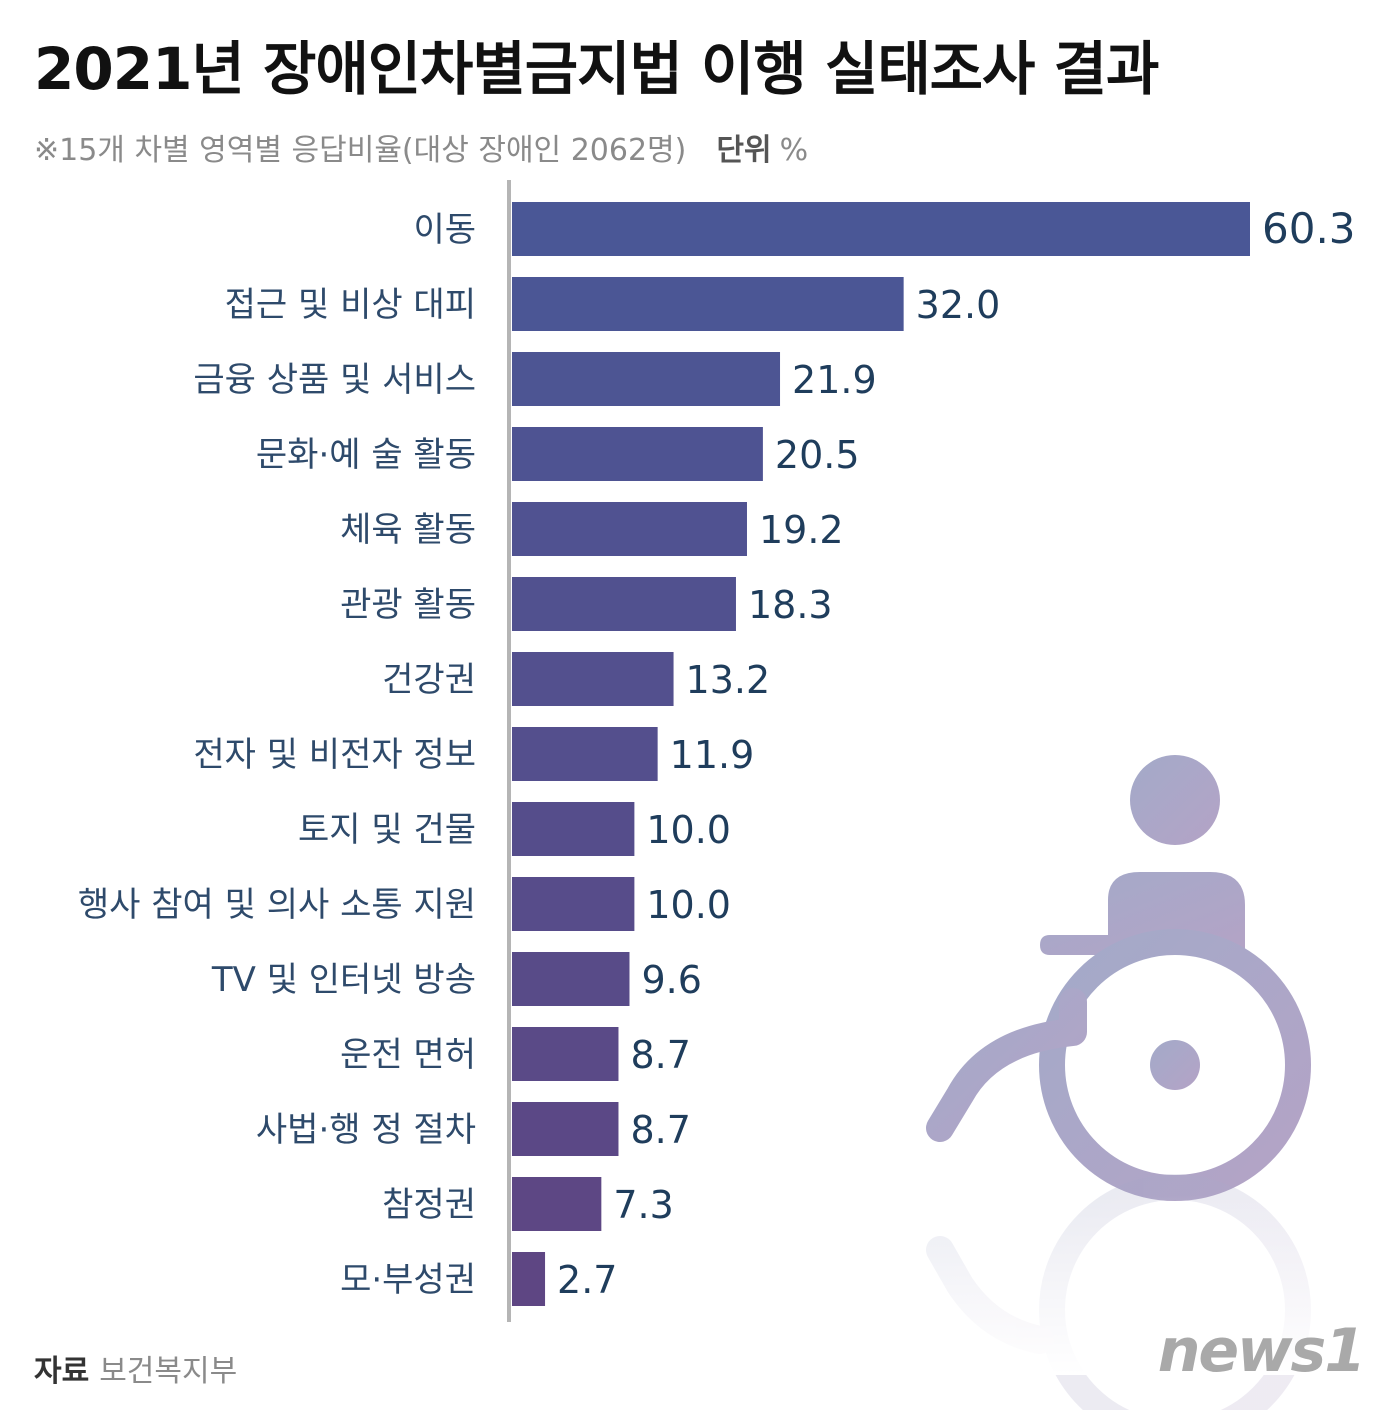 The image size is (1400, 1410). What do you see at coordinates (790, 605) in the screenshot?
I see `value-label-5: 18.3` at bounding box center [790, 605].